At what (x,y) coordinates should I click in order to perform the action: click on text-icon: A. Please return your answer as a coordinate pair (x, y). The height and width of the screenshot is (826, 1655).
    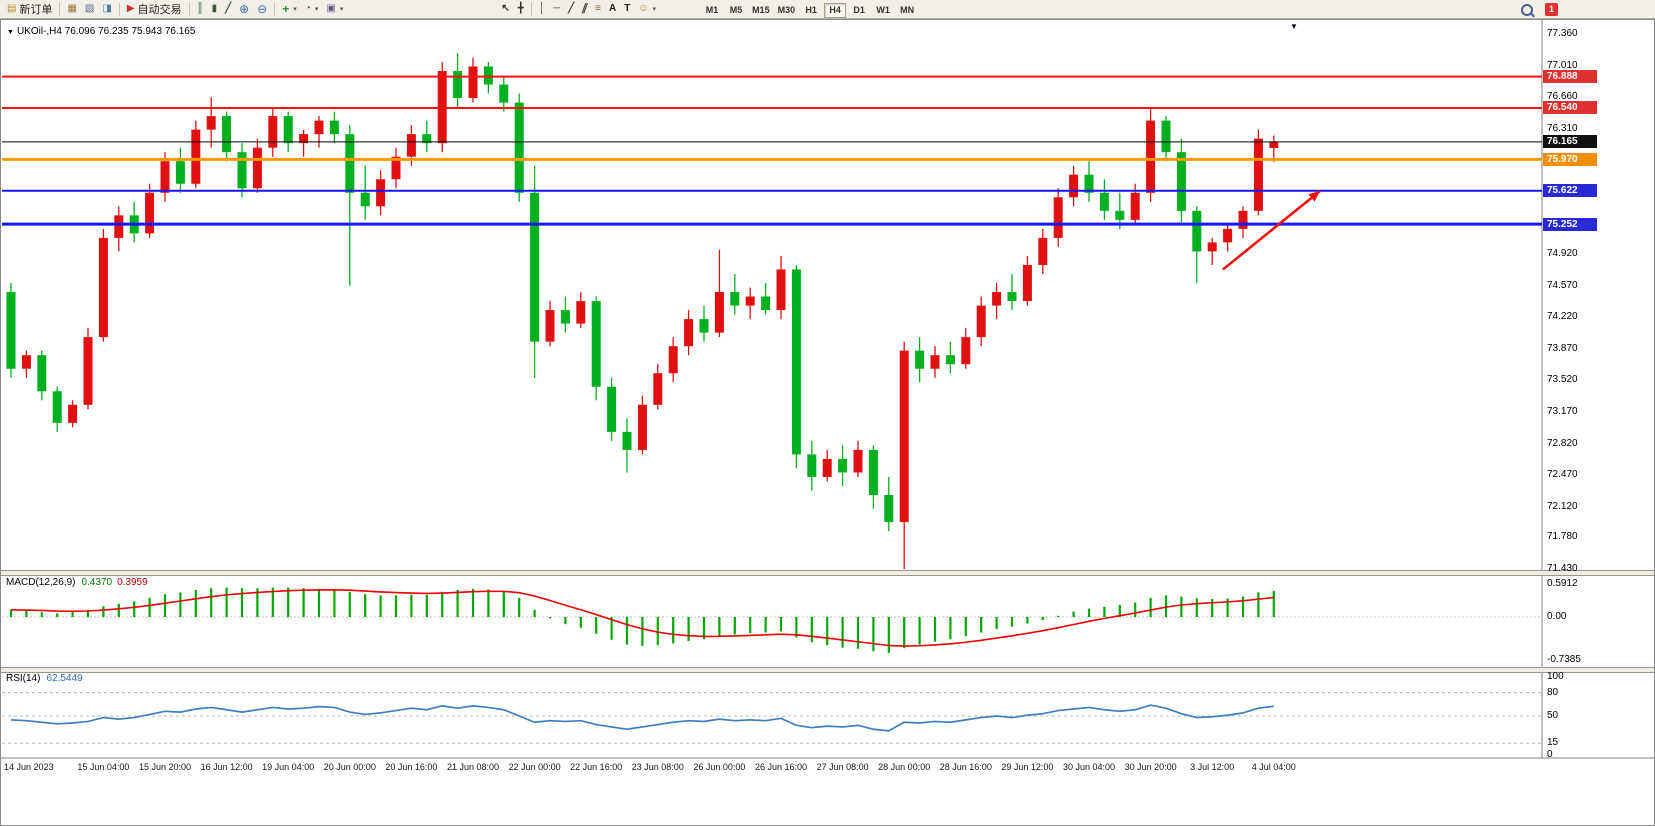
    Looking at the image, I should click on (612, 8).